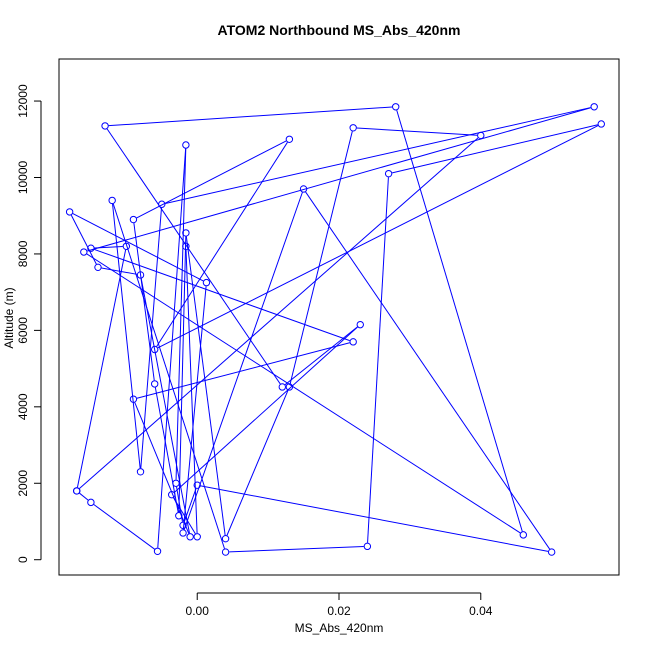  What do you see at coordinates (23, 559) in the screenshot?
I see `y-tick-label: 0` at bounding box center [23, 559].